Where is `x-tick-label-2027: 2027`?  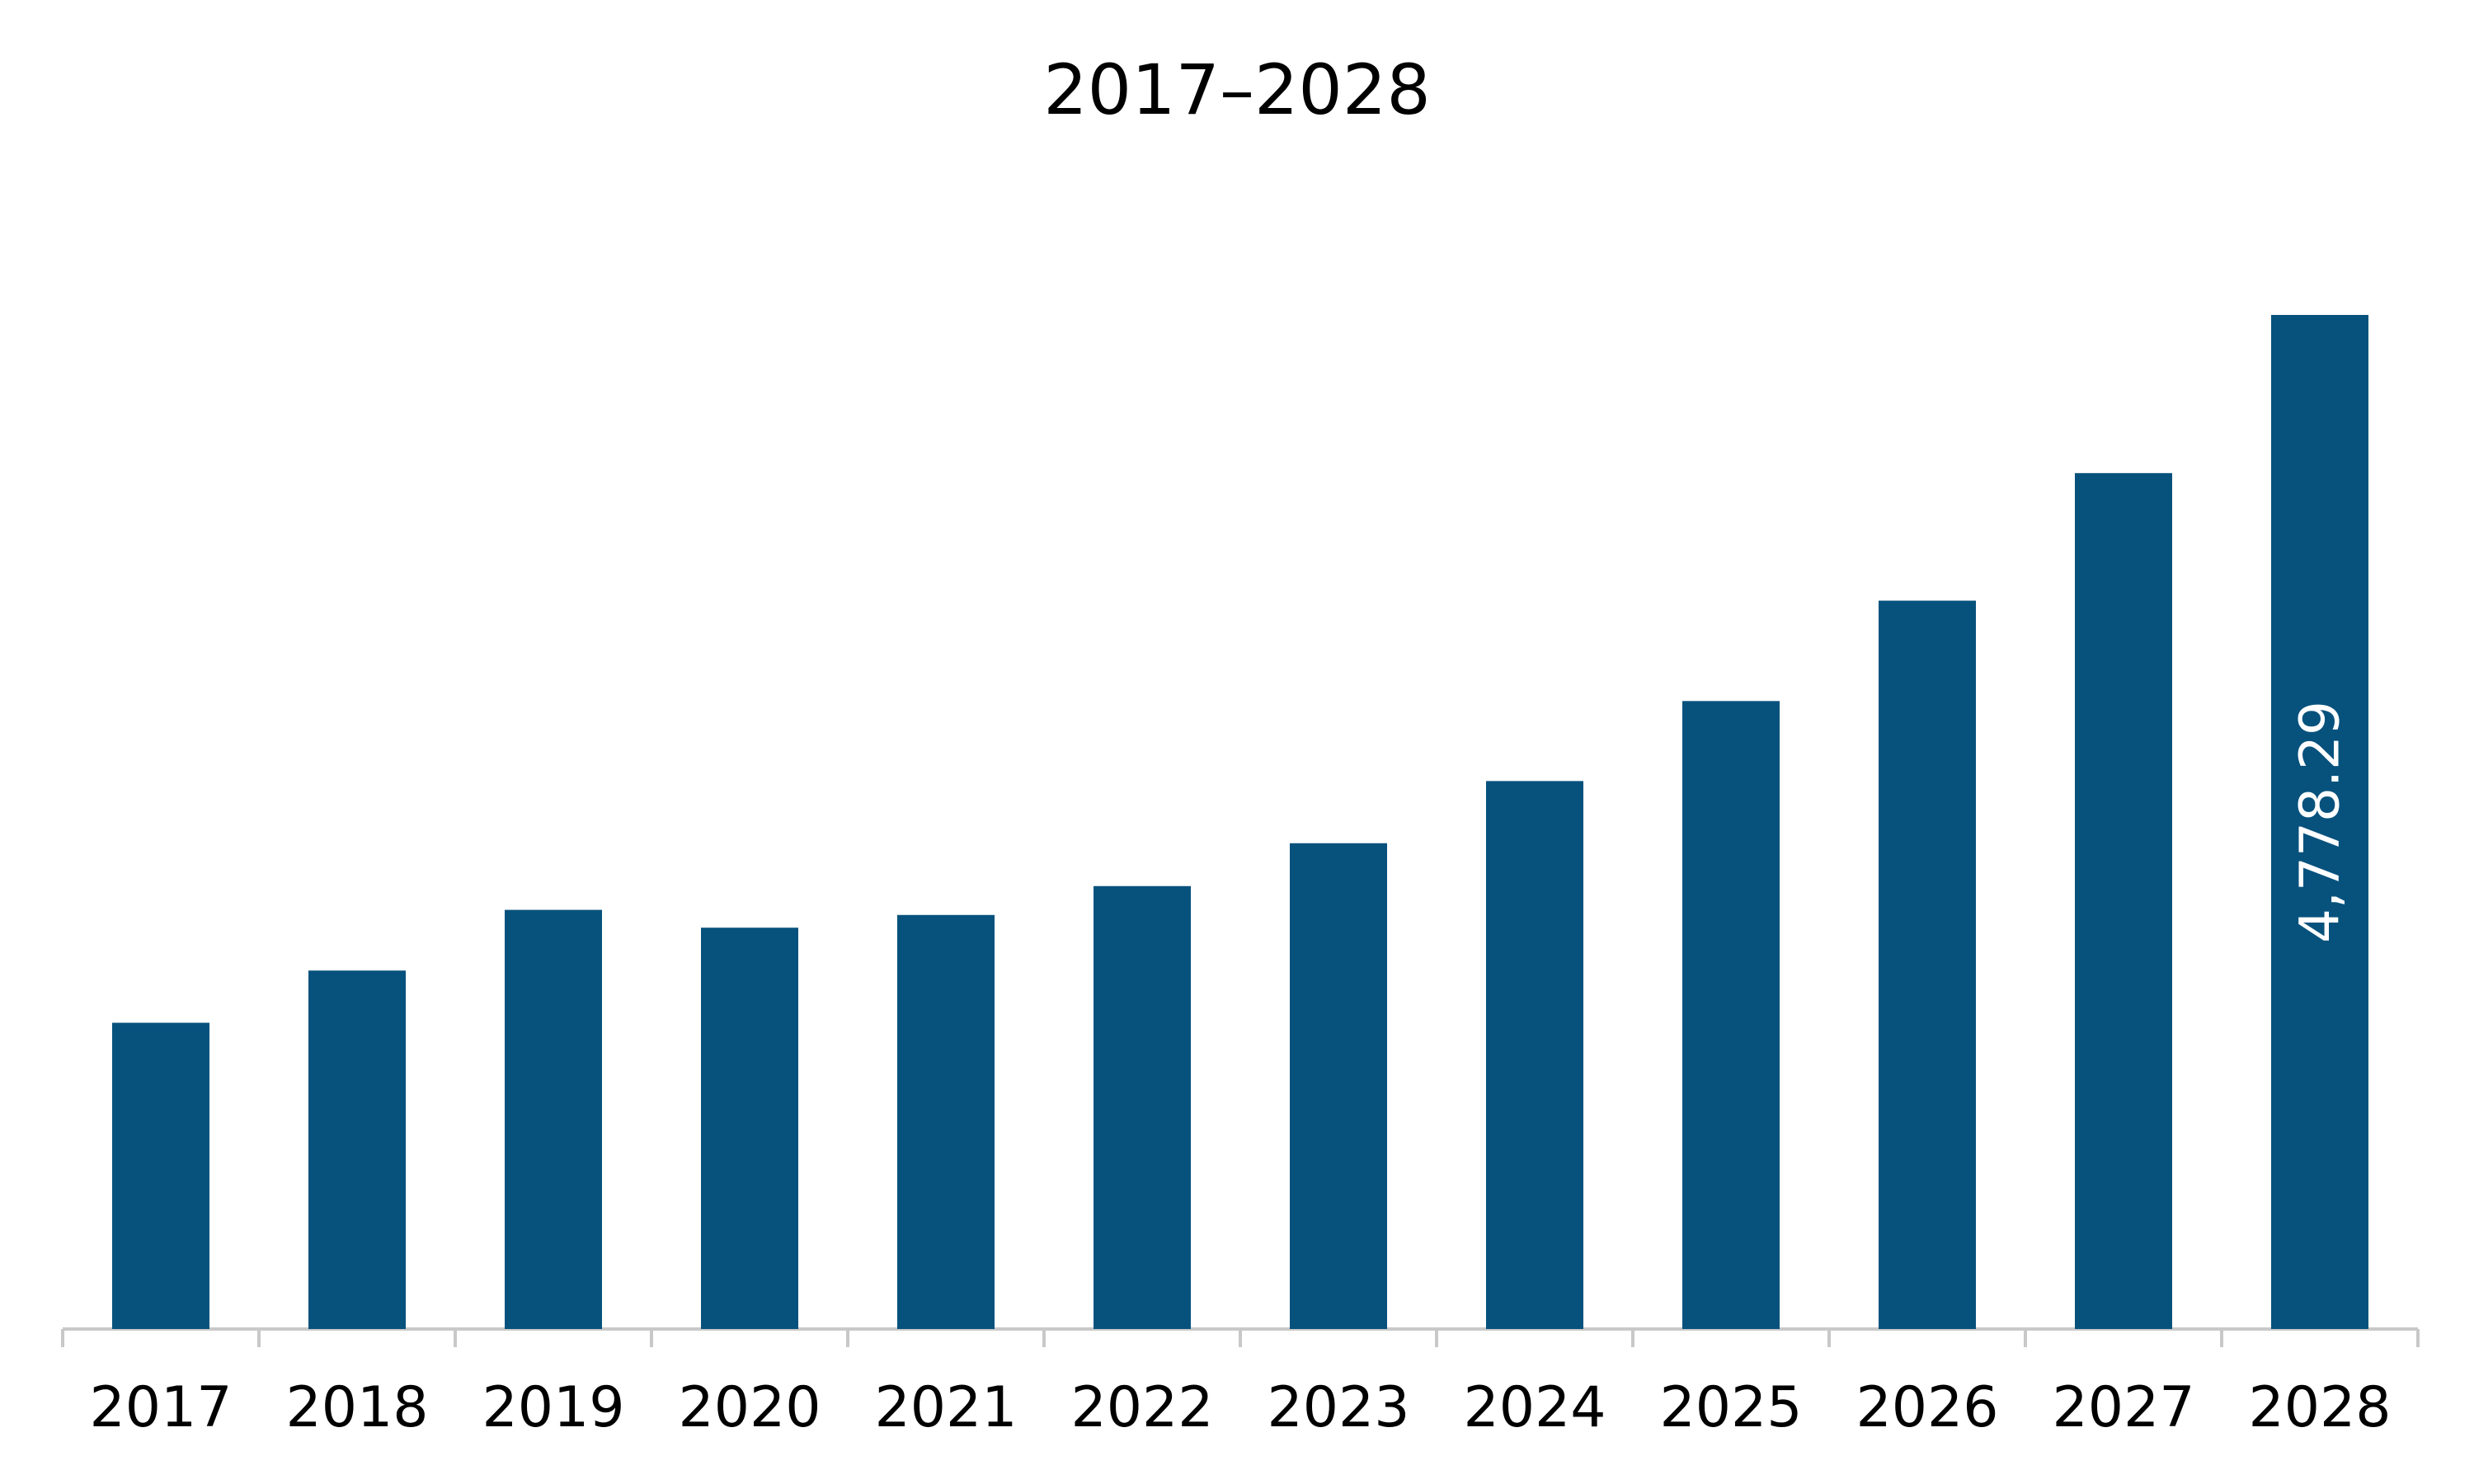 x-tick-label-2027: 2027 is located at coordinates (2123, 1407).